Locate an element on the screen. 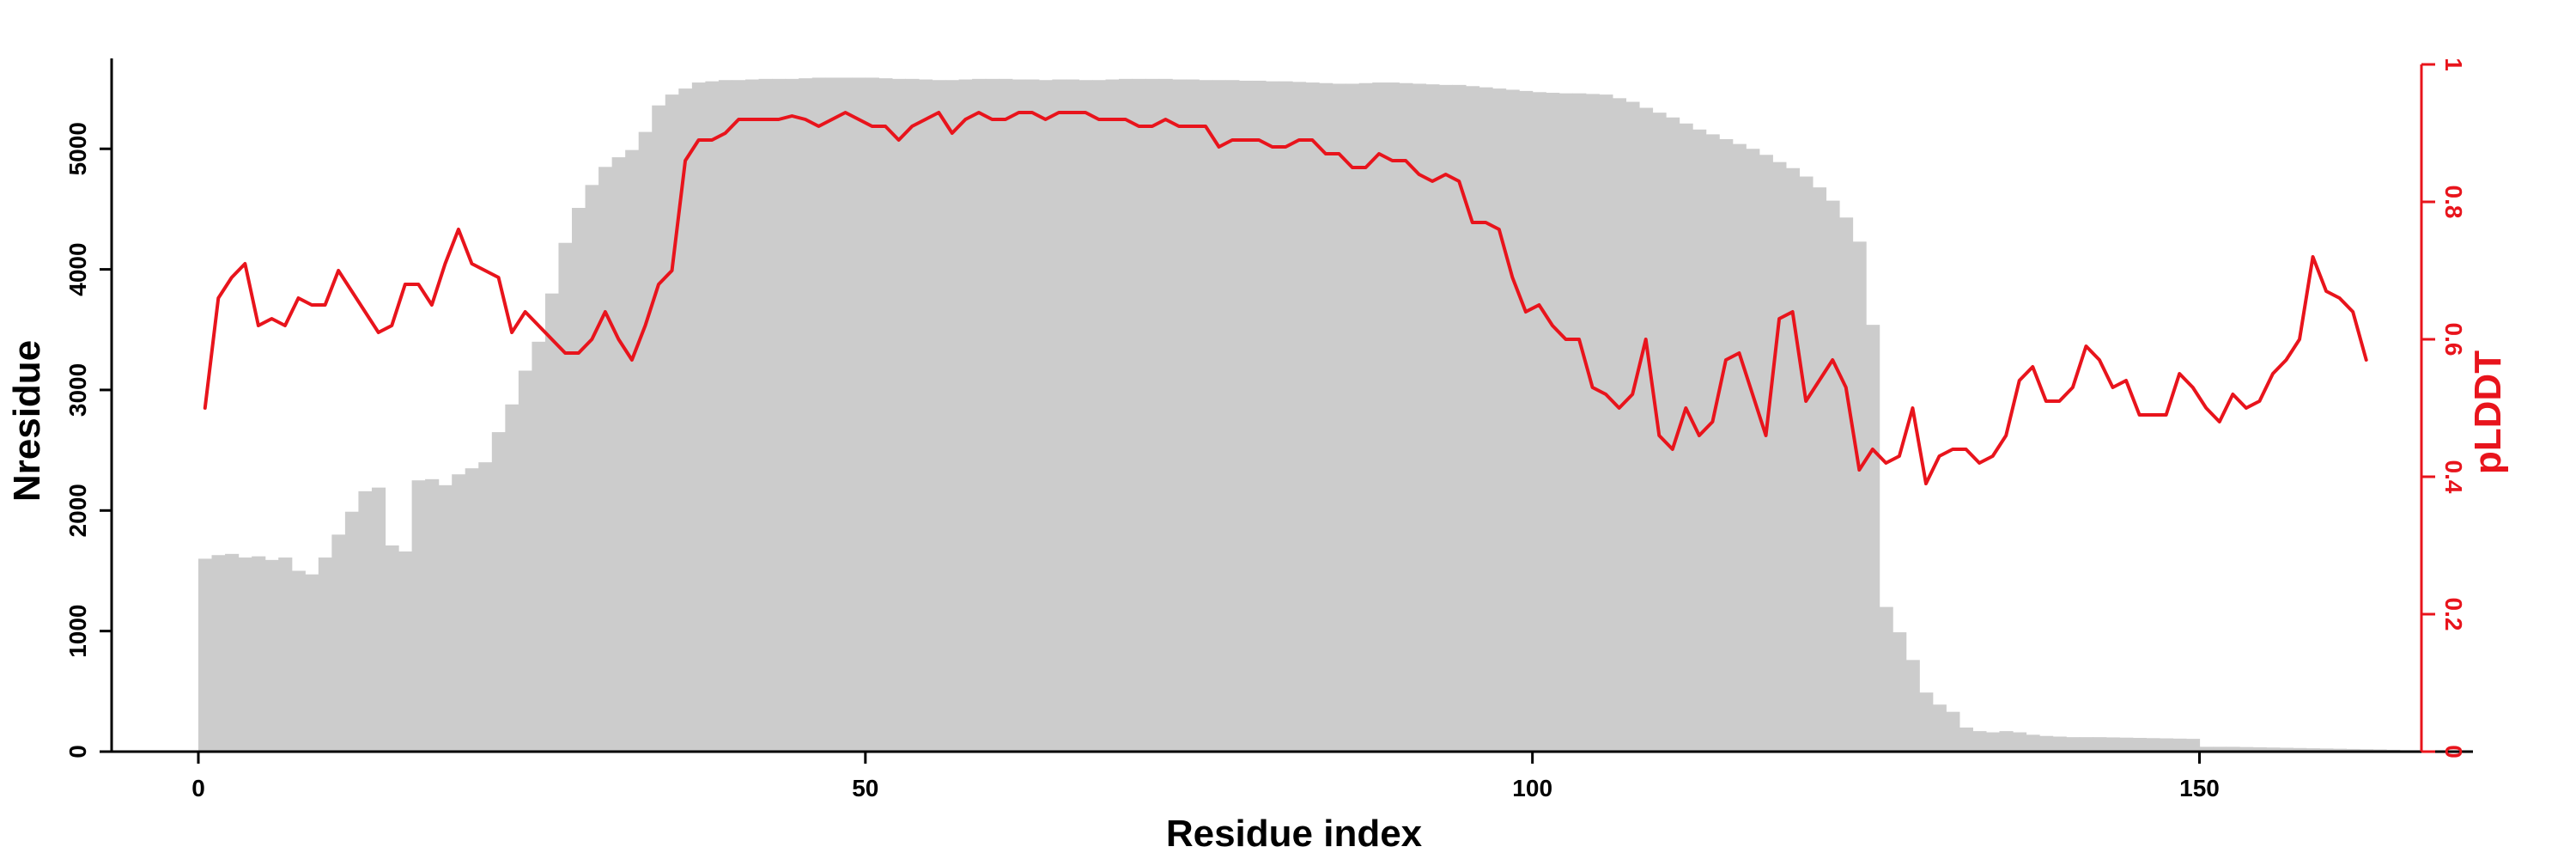 The height and width of the screenshot is (859, 2576). right-axis-title: pLDDT is located at coordinates (2488, 412).